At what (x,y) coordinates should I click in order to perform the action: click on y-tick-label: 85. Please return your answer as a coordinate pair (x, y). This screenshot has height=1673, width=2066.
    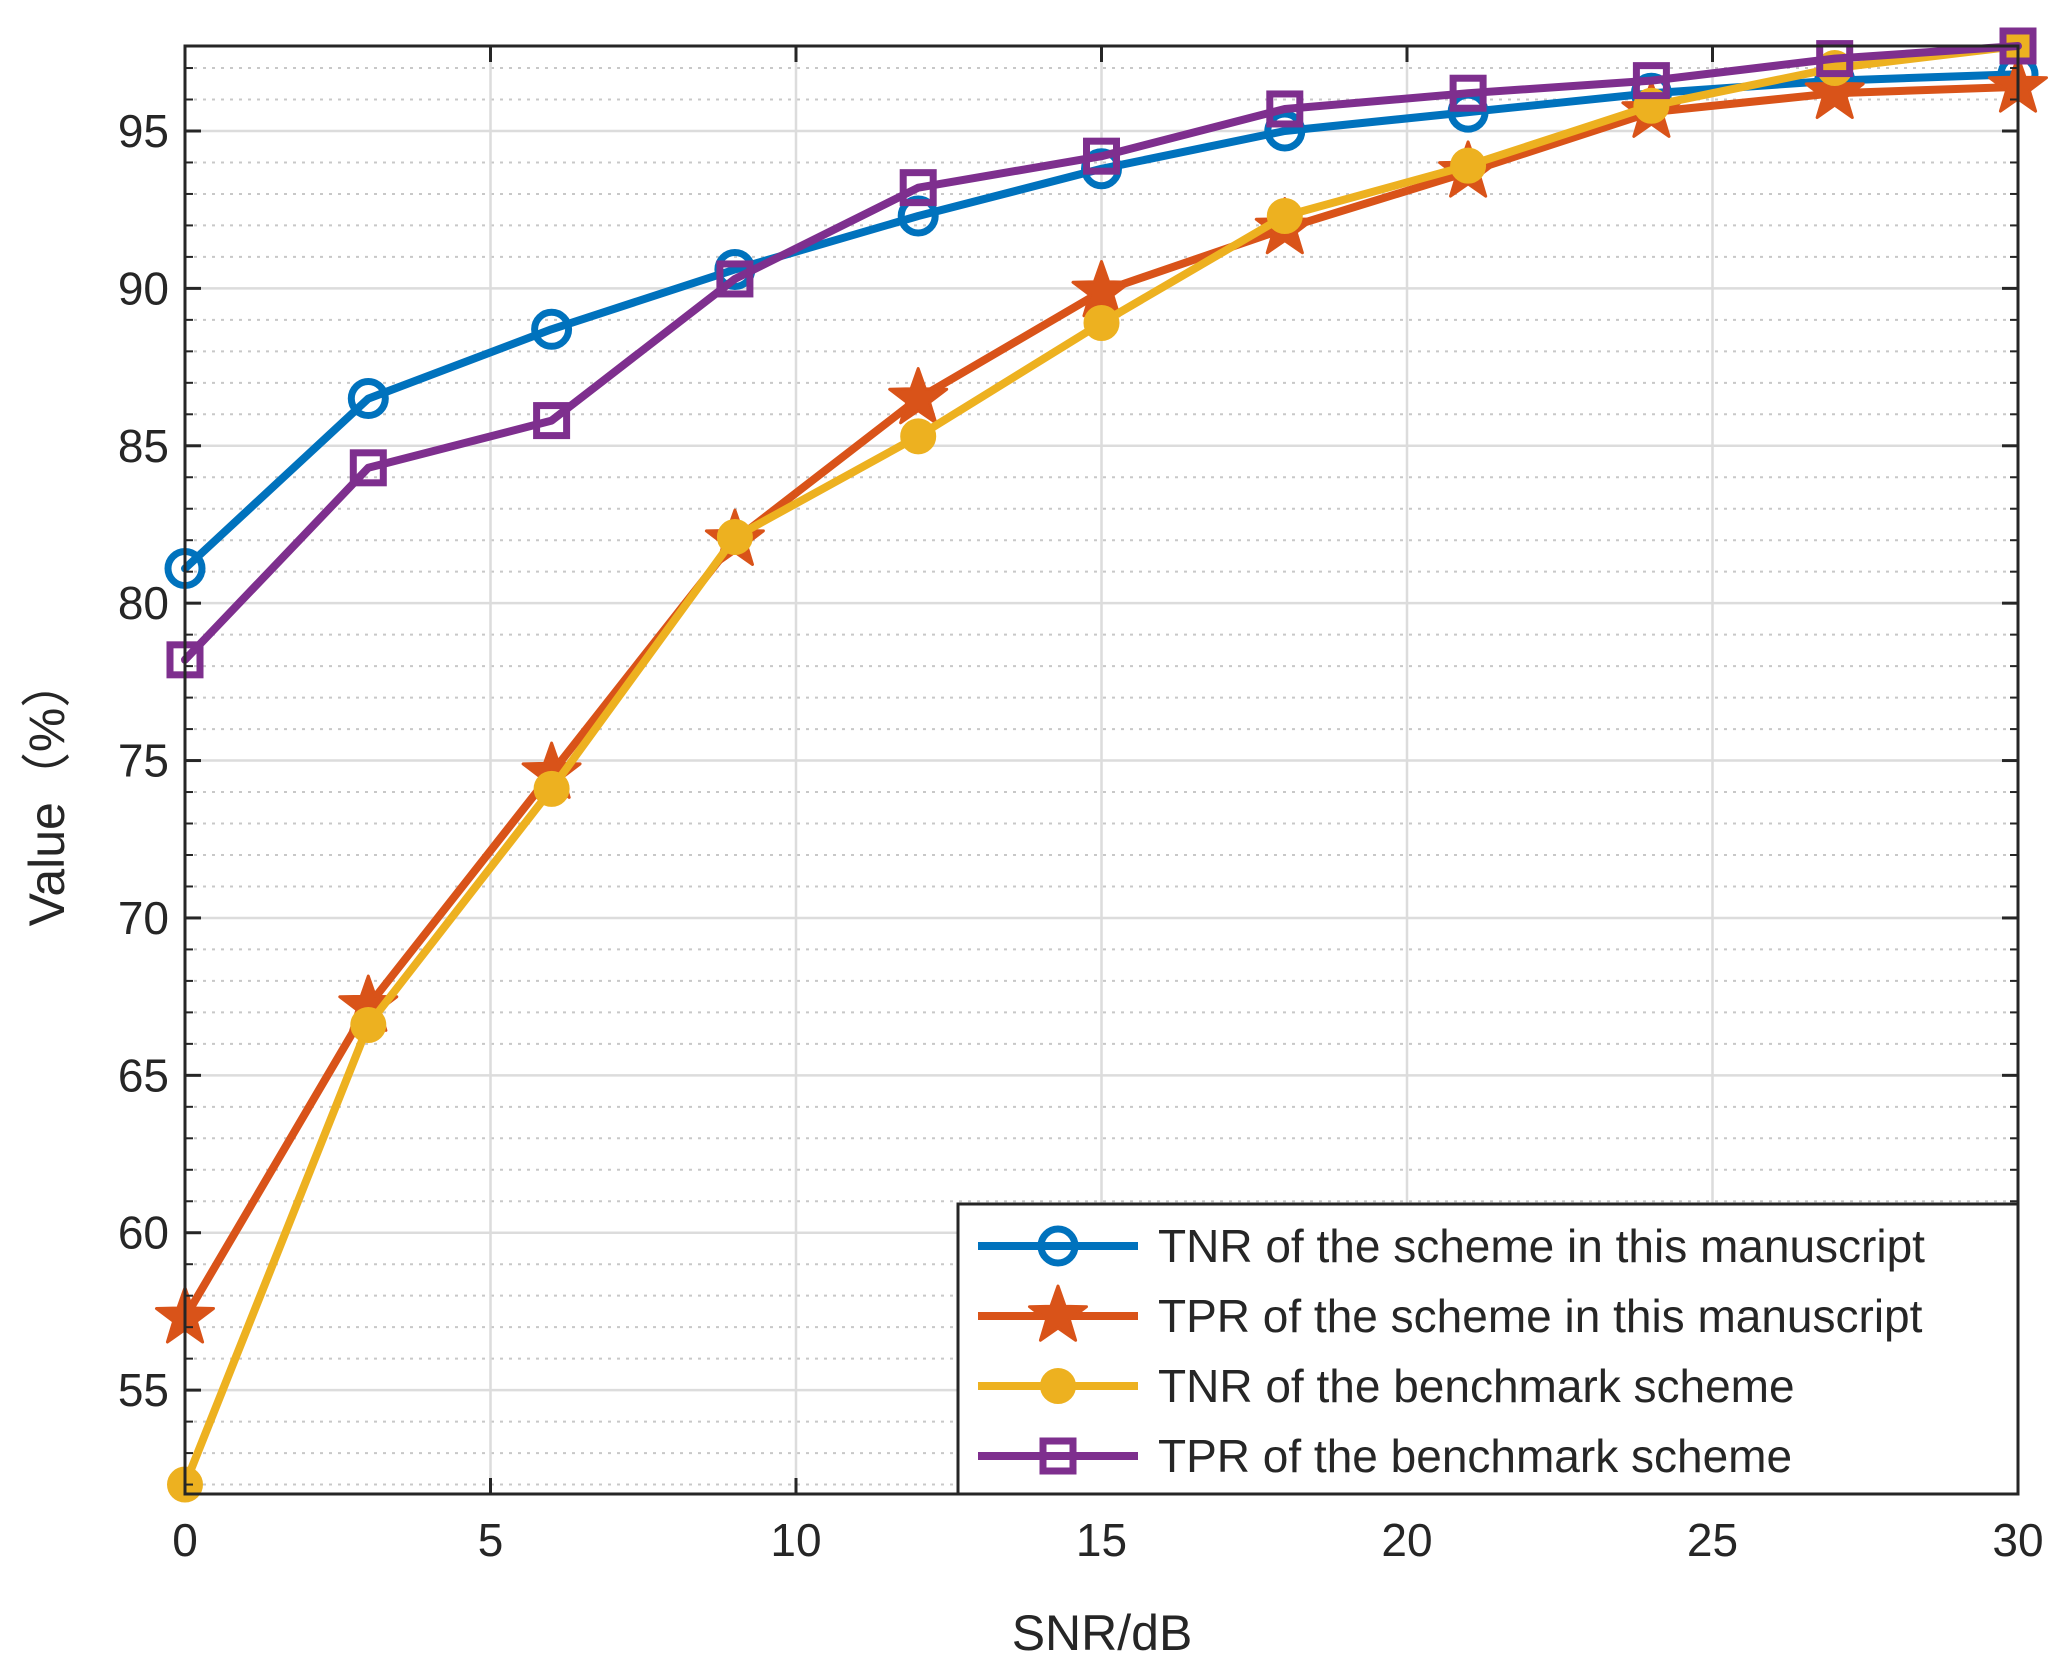
    Looking at the image, I should click on (143, 446).